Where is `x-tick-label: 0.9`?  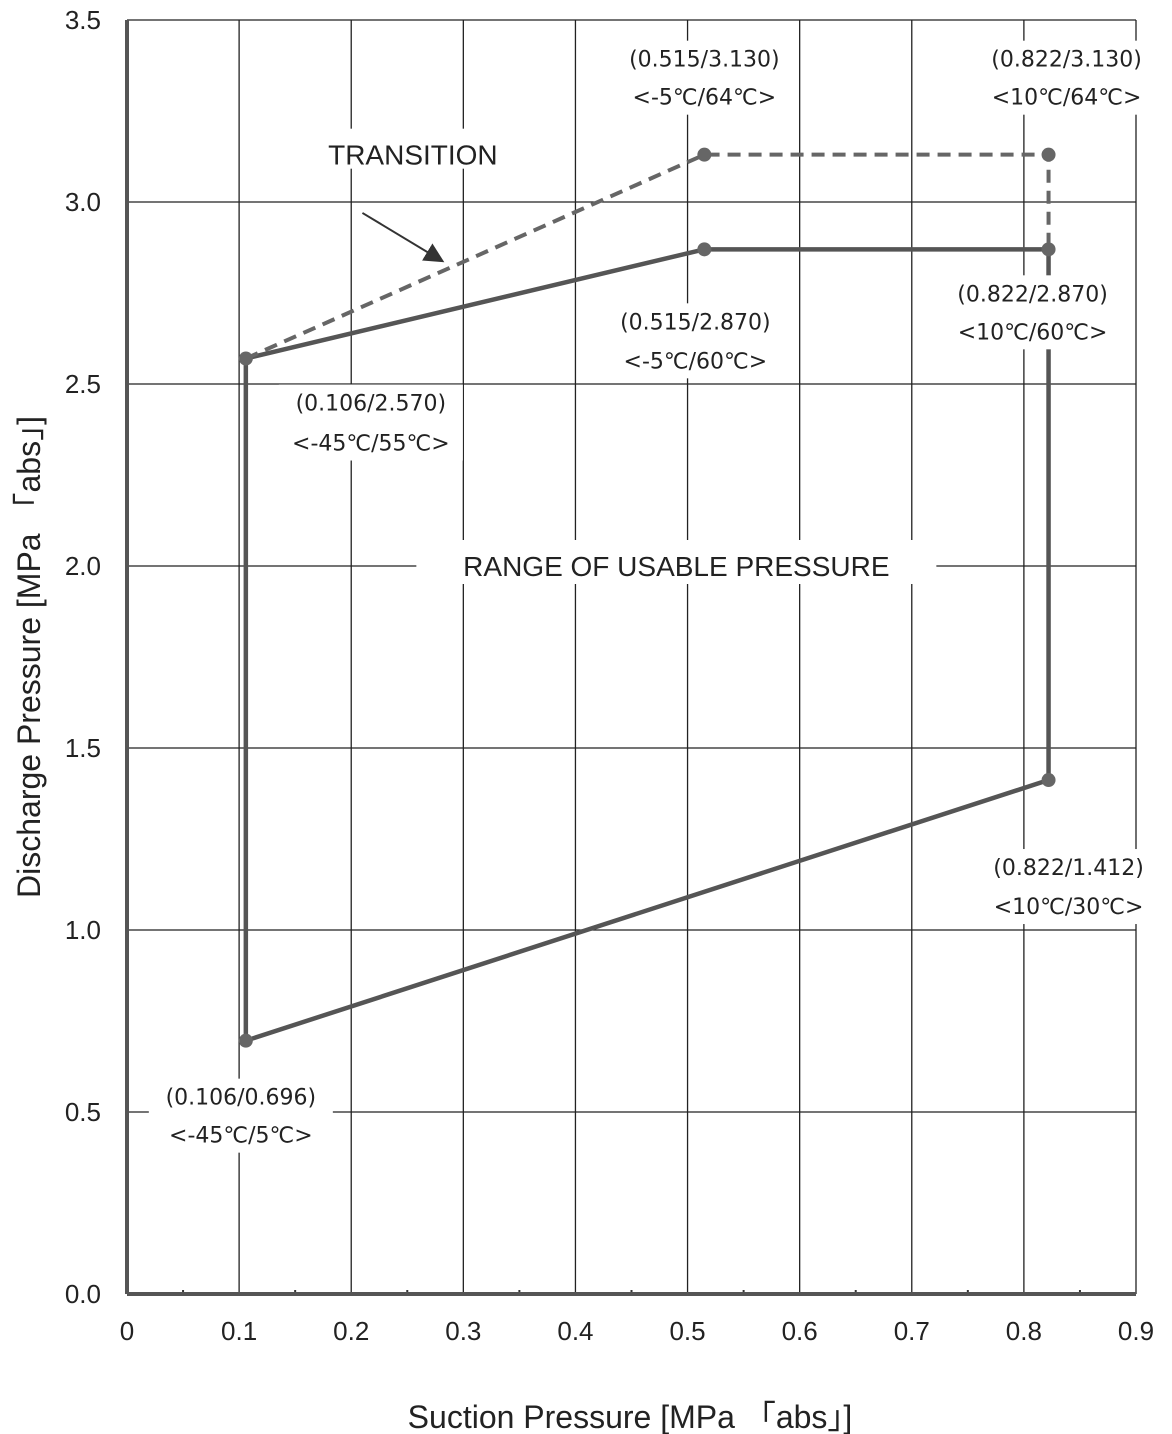
x-tick-label: 0.9 is located at coordinates (1136, 1331).